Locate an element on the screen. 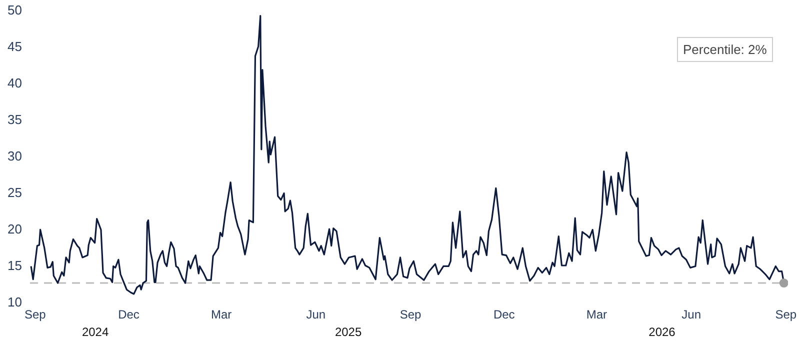  y-tick-label: 10 is located at coordinates (15, 302).